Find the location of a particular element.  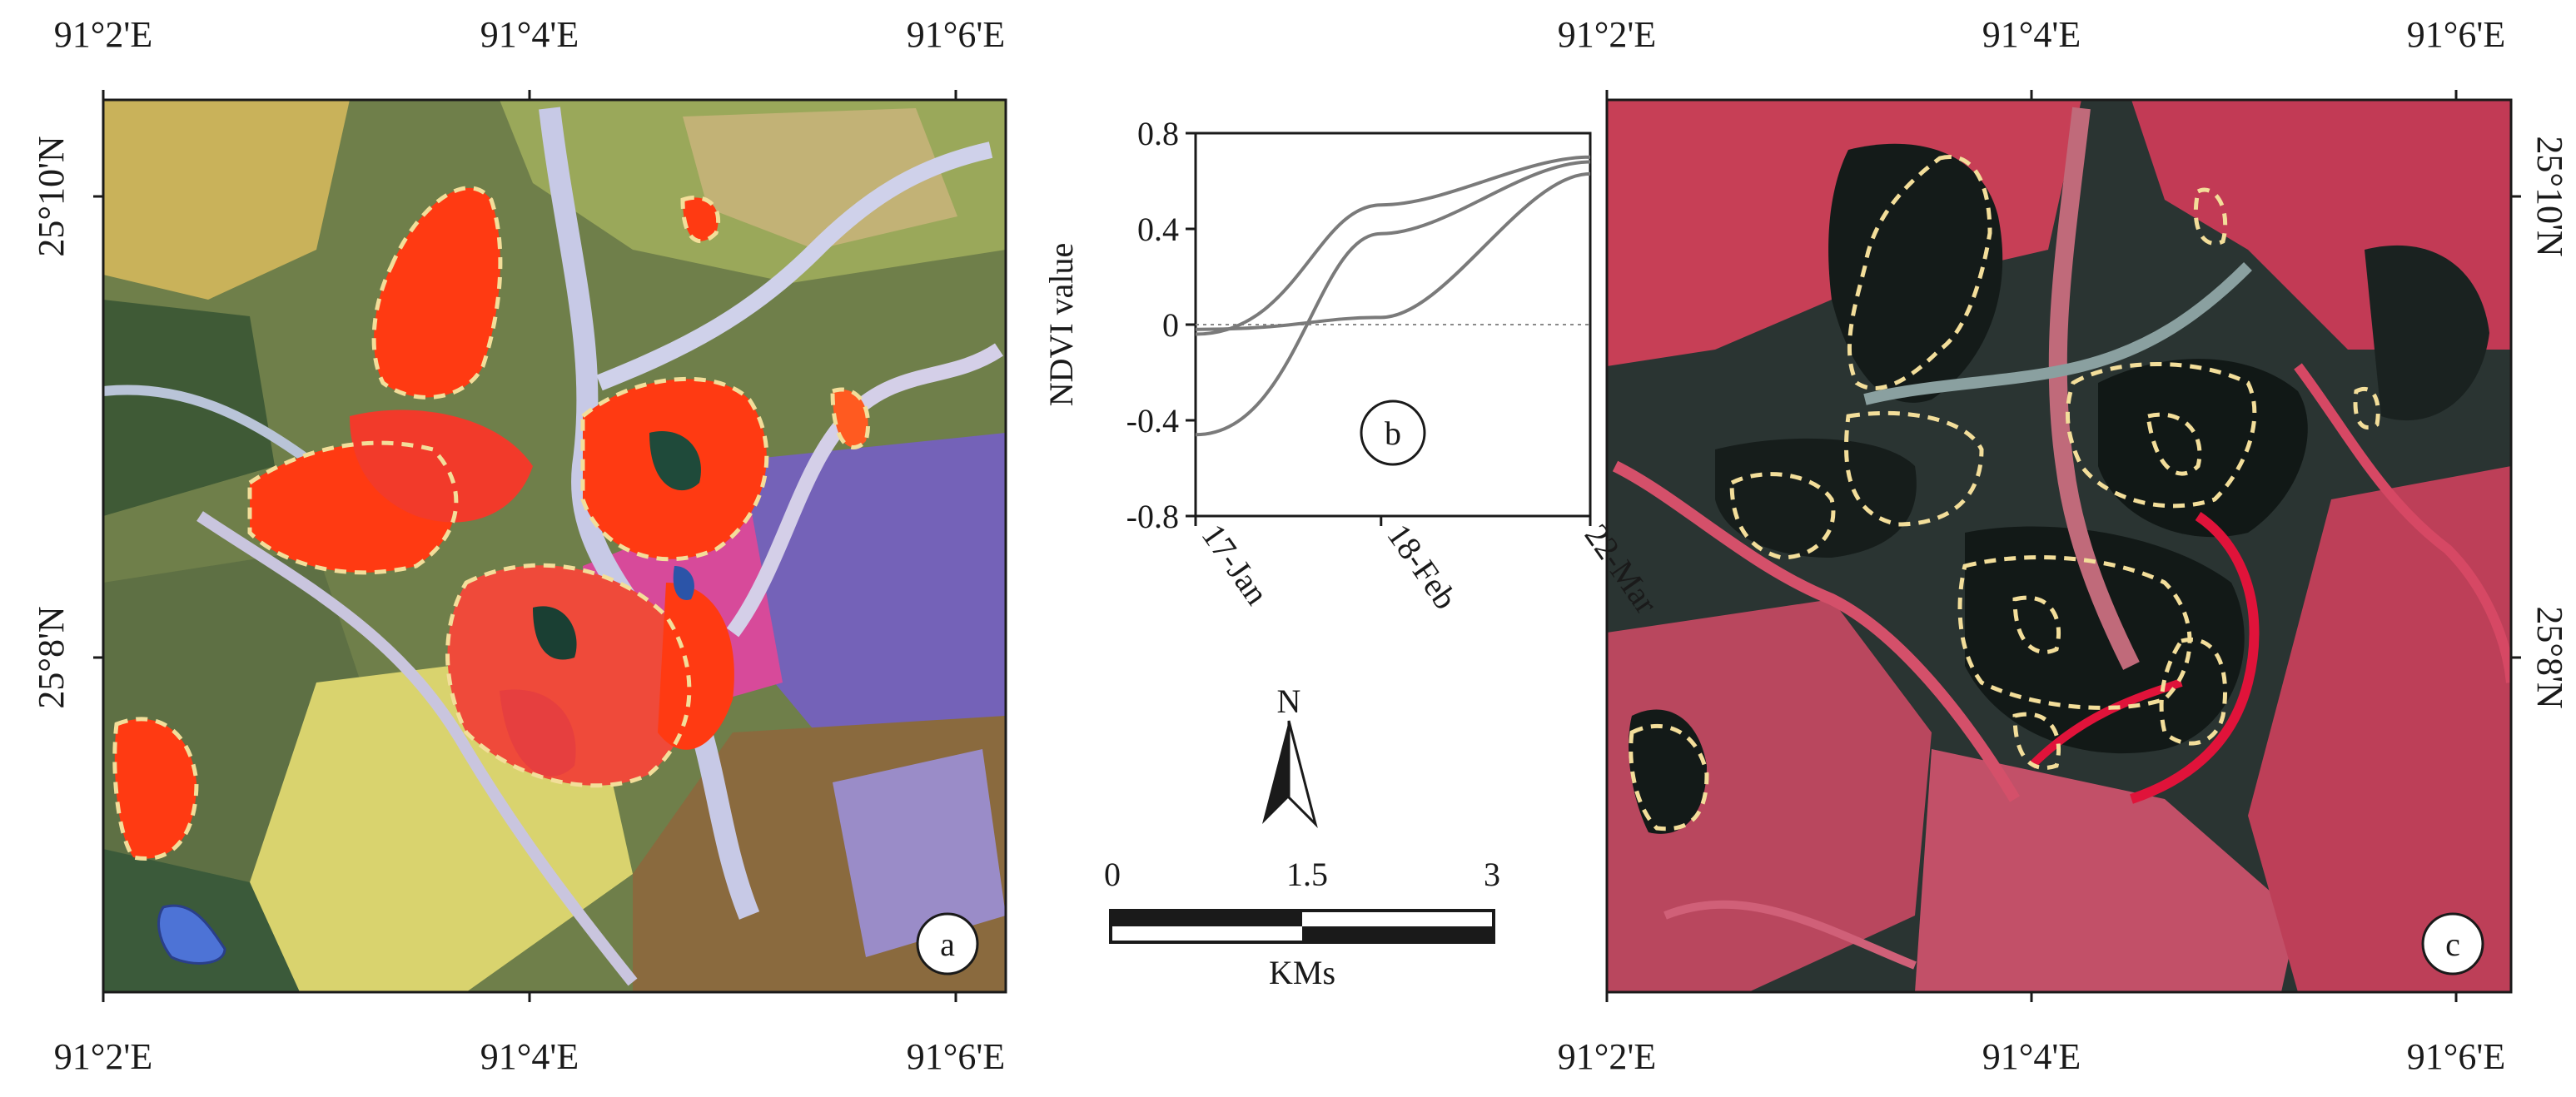

y-axis-label: NDVI value is located at coordinates (1061, 325).